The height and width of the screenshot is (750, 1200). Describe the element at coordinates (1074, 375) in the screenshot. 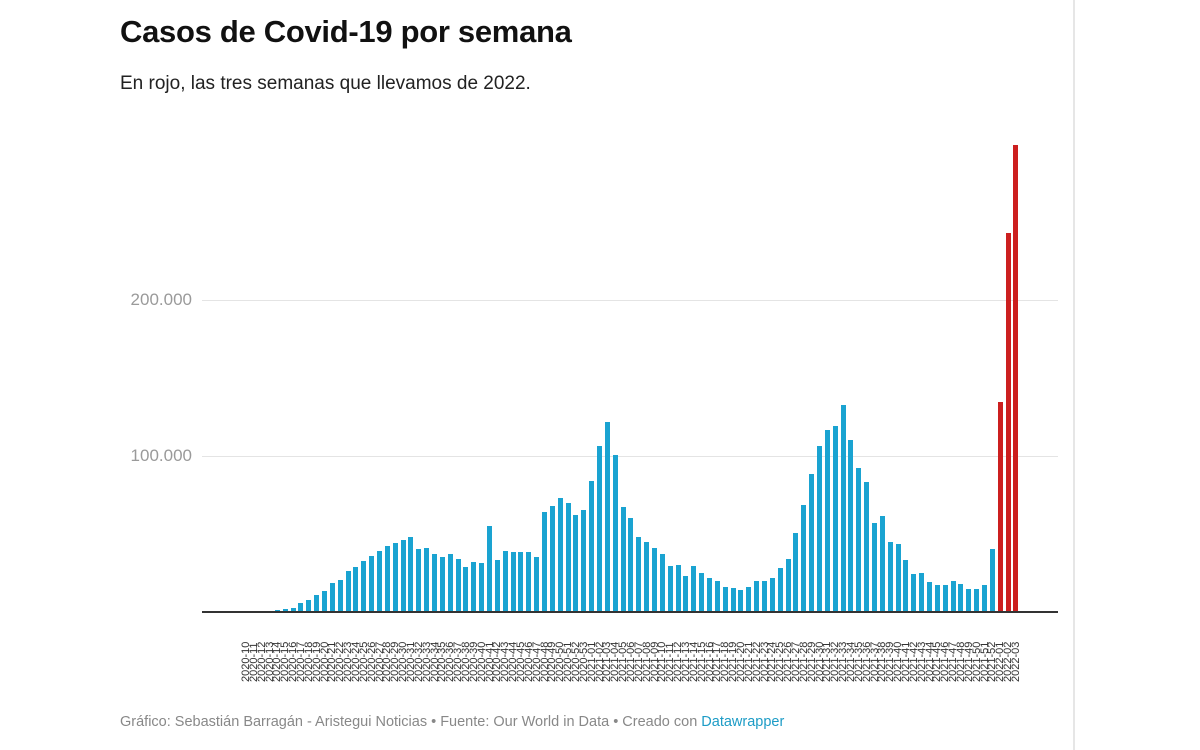

I see `panel-divider` at that location.